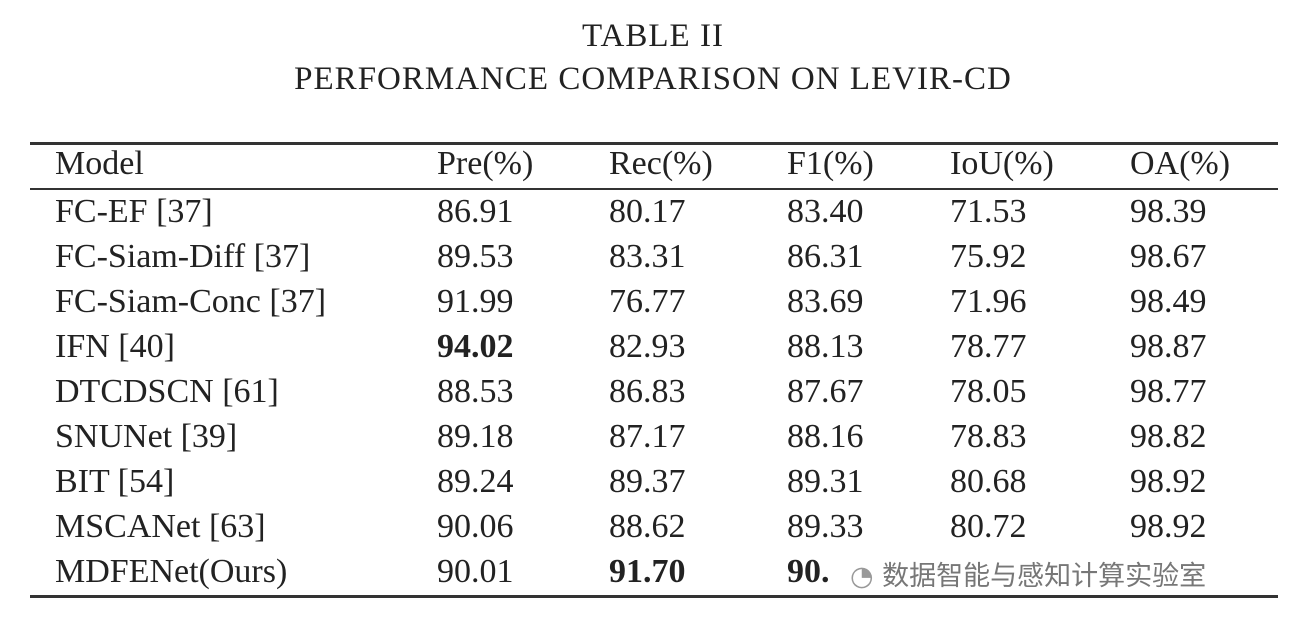 The height and width of the screenshot is (624, 1306). Describe the element at coordinates (647, 301) in the screenshot. I see `metric-cell: 76.77` at that location.